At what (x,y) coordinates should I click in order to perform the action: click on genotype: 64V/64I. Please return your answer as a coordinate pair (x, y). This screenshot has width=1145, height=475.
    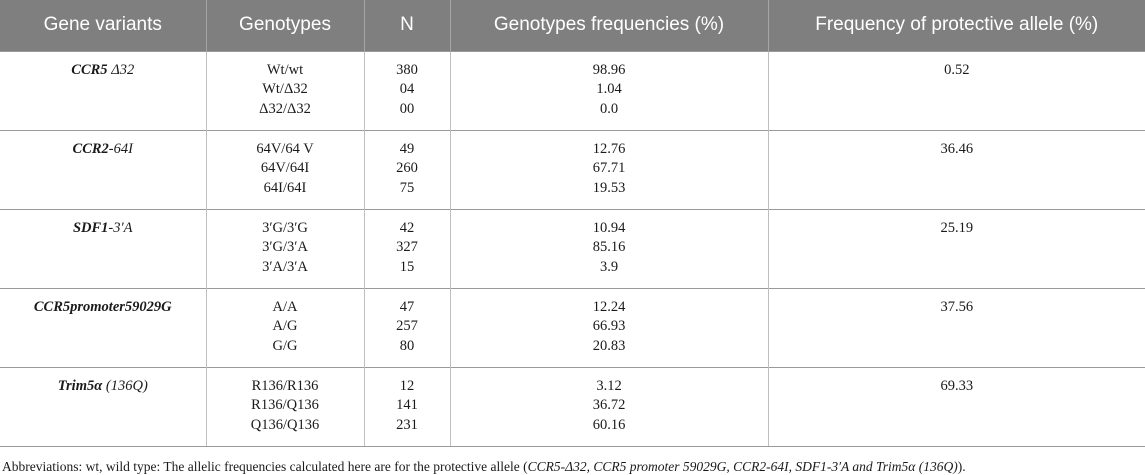
    Looking at the image, I should click on (285, 168).